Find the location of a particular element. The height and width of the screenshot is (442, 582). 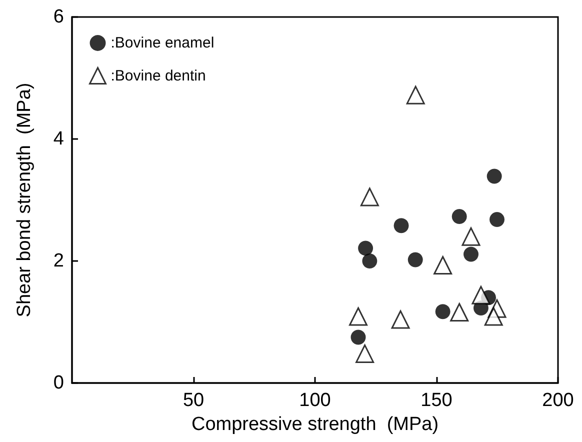

legend-label: :Bovine dentin is located at coordinates (158, 75).